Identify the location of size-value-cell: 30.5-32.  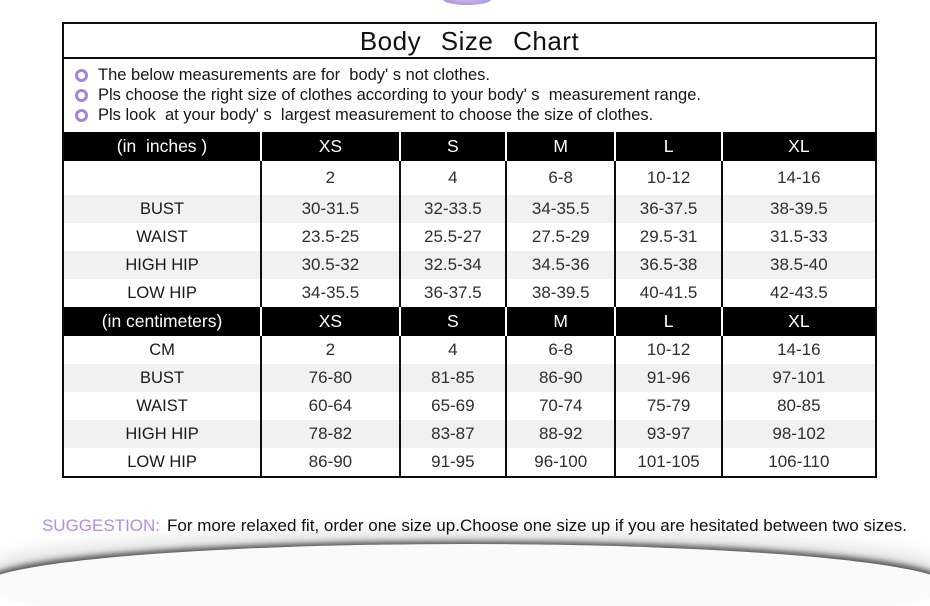
(330, 265).